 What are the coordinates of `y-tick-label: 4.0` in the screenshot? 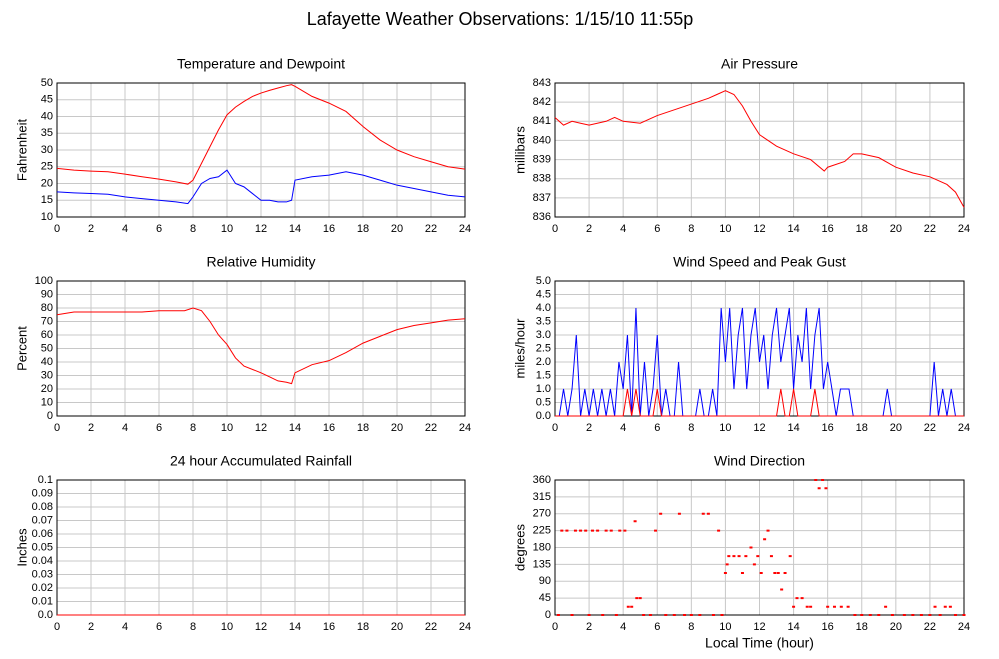 It's located at (543, 308).